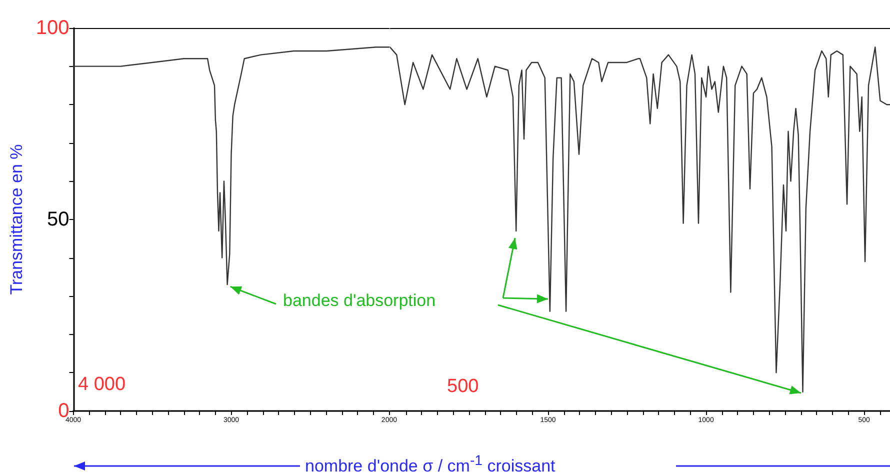 The height and width of the screenshot is (475, 890). What do you see at coordinates (58, 219) in the screenshot?
I see `y-tick-label: 50` at bounding box center [58, 219].